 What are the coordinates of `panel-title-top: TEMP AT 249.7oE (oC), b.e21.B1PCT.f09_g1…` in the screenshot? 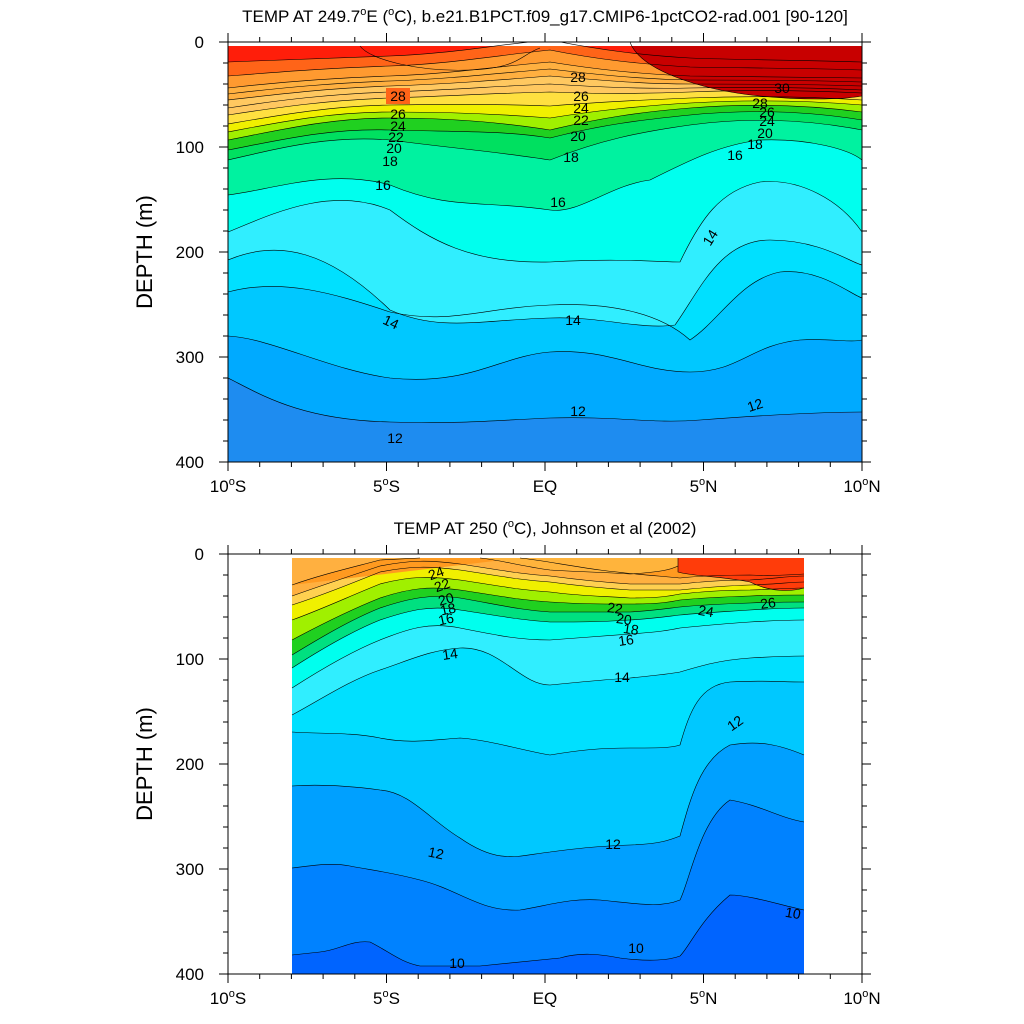 It's located at (545, 16).